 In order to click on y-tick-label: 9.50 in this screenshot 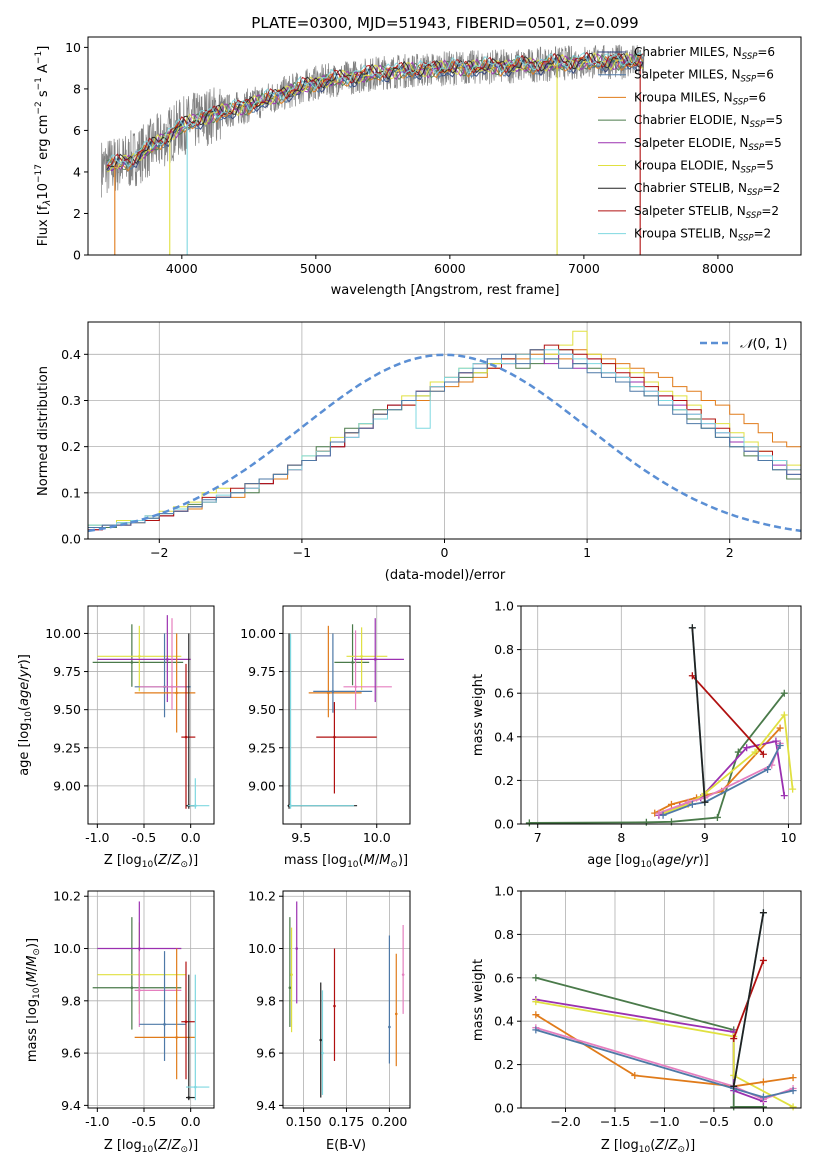, I will do `click(262, 709)`.